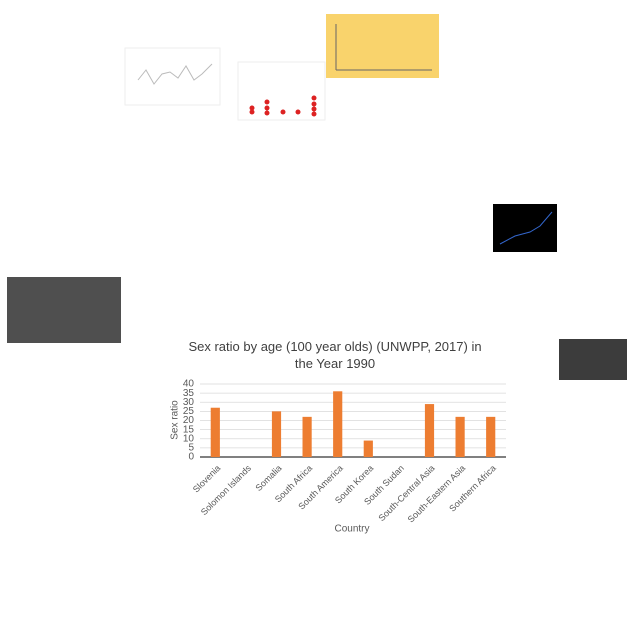 The image size is (640, 640). Describe the element at coordinates (189, 429) in the screenshot. I see `y-tick-label: 15` at that location.